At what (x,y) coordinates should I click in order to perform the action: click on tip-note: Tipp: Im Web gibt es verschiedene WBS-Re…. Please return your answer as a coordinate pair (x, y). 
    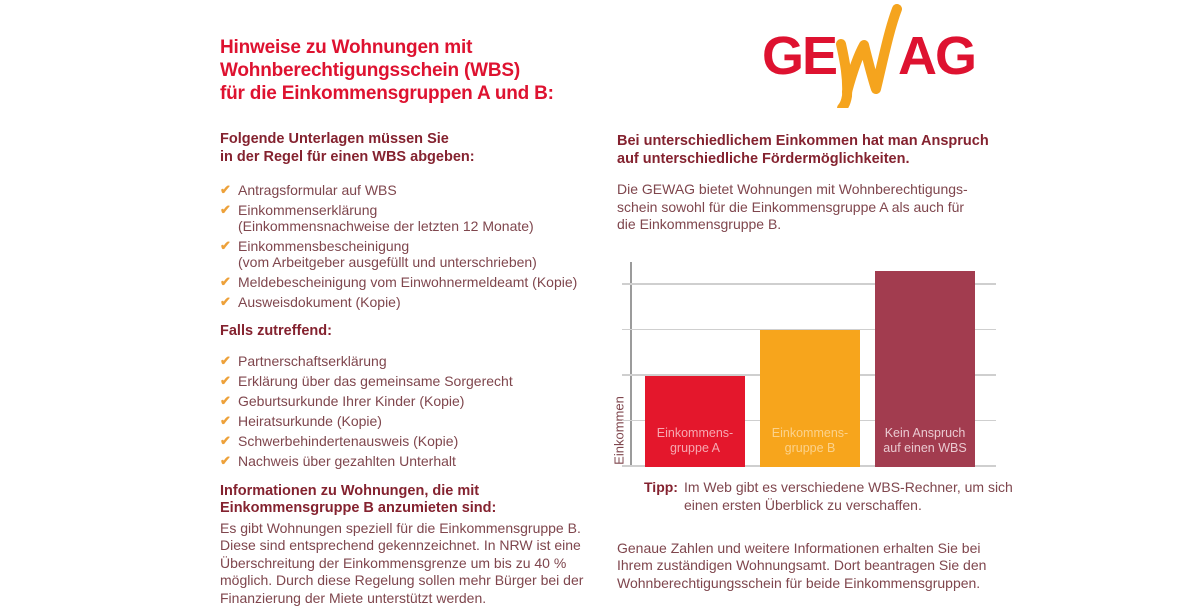
    Looking at the image, I should click on (840, 496).